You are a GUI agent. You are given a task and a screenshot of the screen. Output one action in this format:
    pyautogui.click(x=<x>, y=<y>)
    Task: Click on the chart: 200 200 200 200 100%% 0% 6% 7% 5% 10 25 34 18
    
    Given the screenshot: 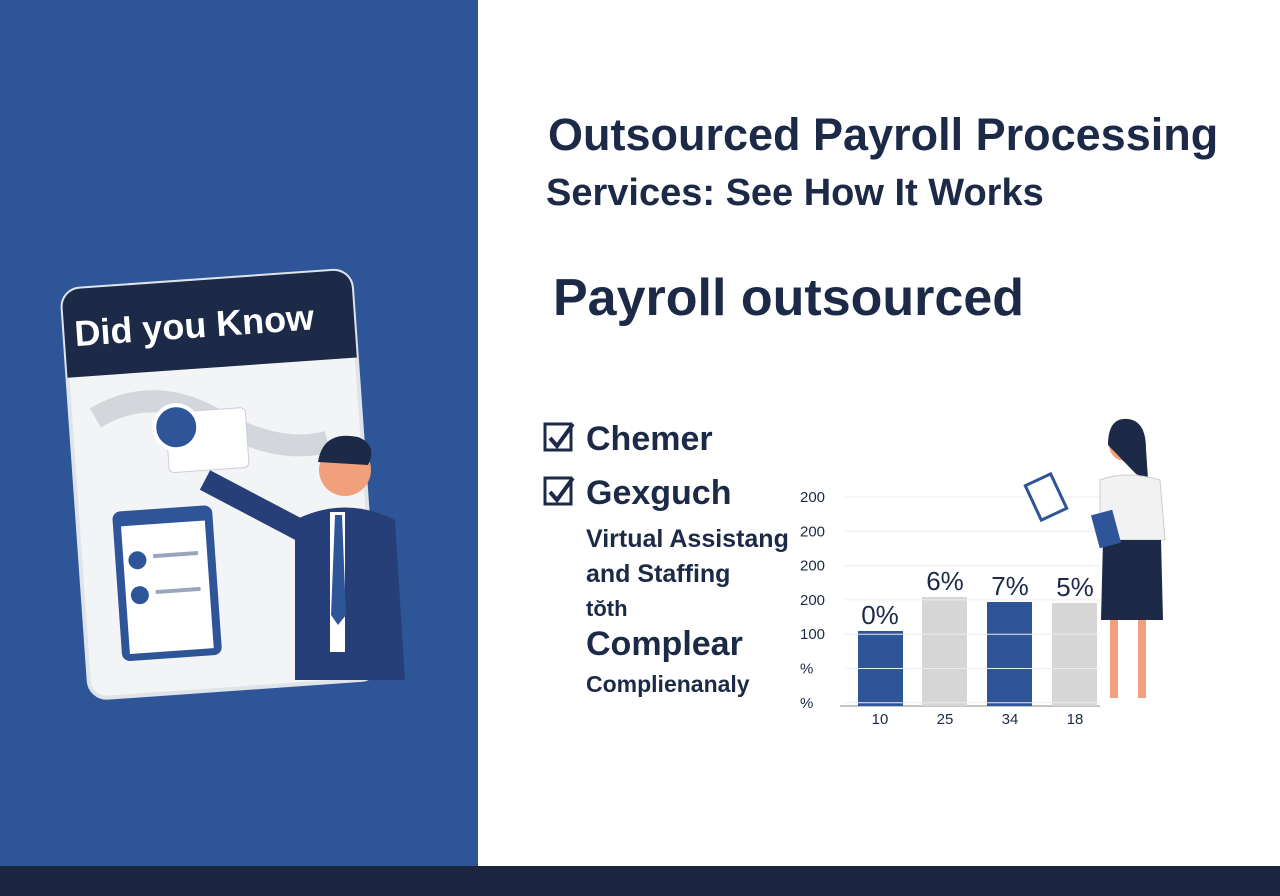 What is the action you would take?
    pyautogui.click(x=950, y=608)
    